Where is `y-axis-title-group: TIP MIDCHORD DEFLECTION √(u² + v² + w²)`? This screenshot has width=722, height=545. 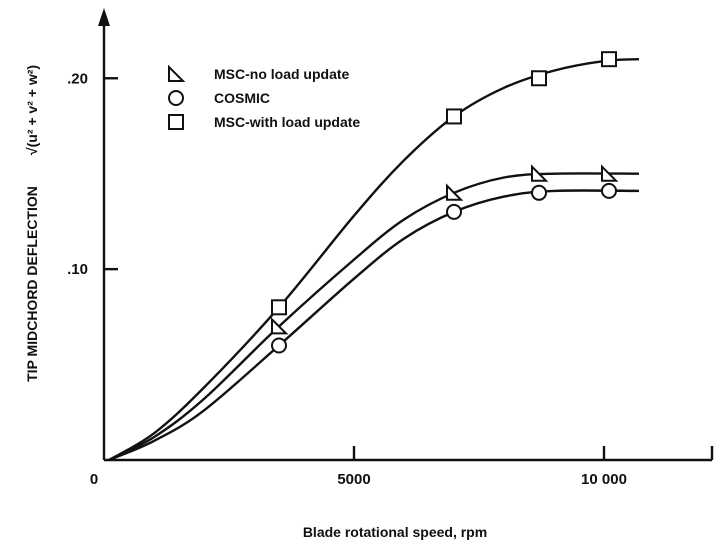
y-axis-title-group: TIP MIDCHORD DEFLECTION √(u² + v² + w²) is located at coordinates (32, 223).